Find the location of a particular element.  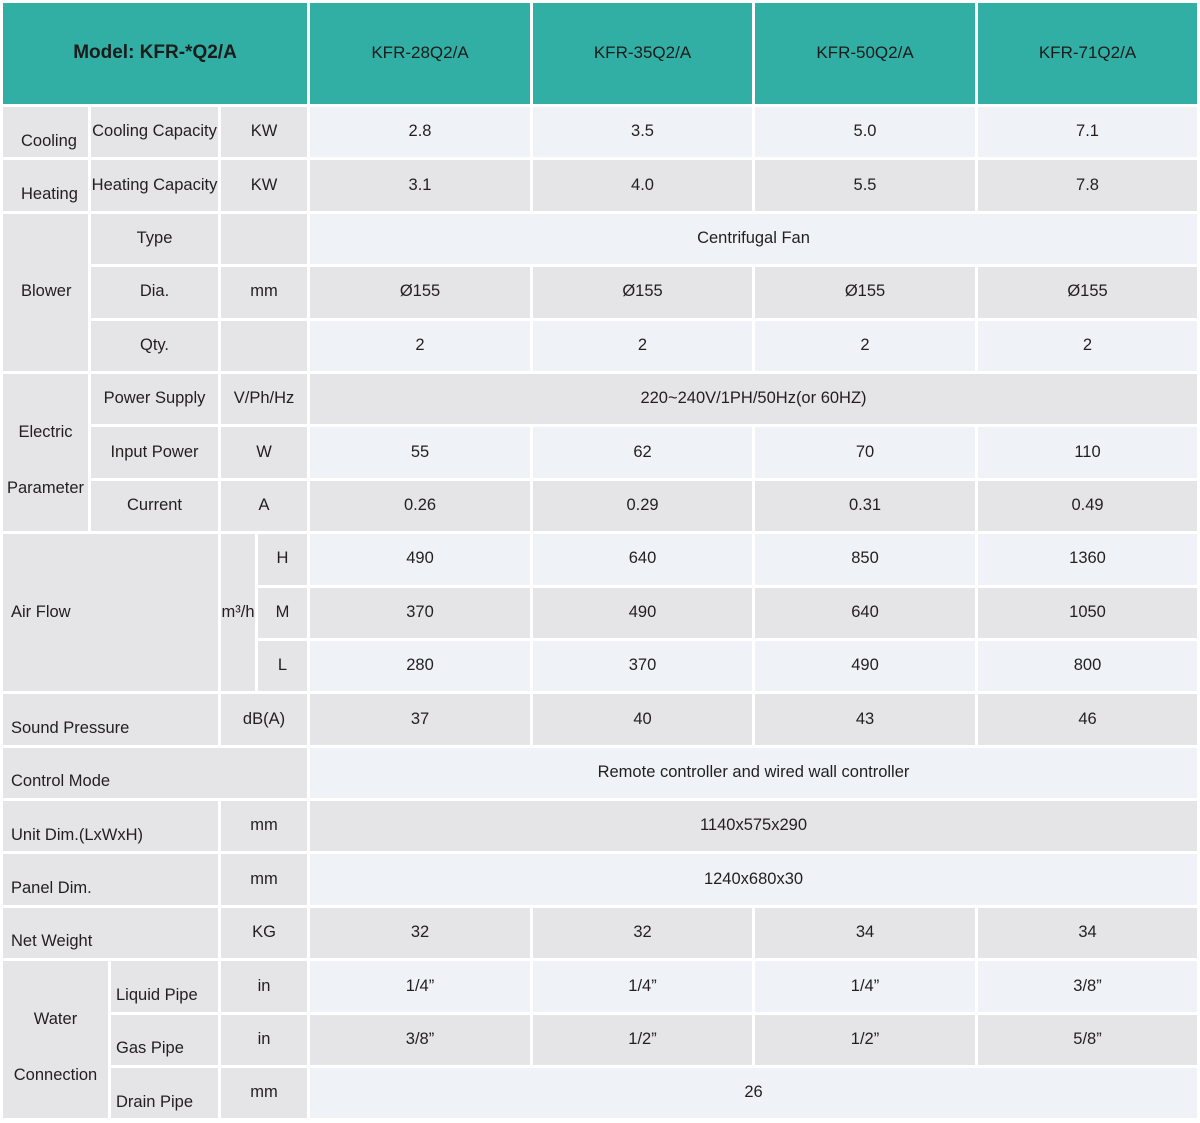

value-blower-dia-2: Ø155 is located at coordinates (865, 292).